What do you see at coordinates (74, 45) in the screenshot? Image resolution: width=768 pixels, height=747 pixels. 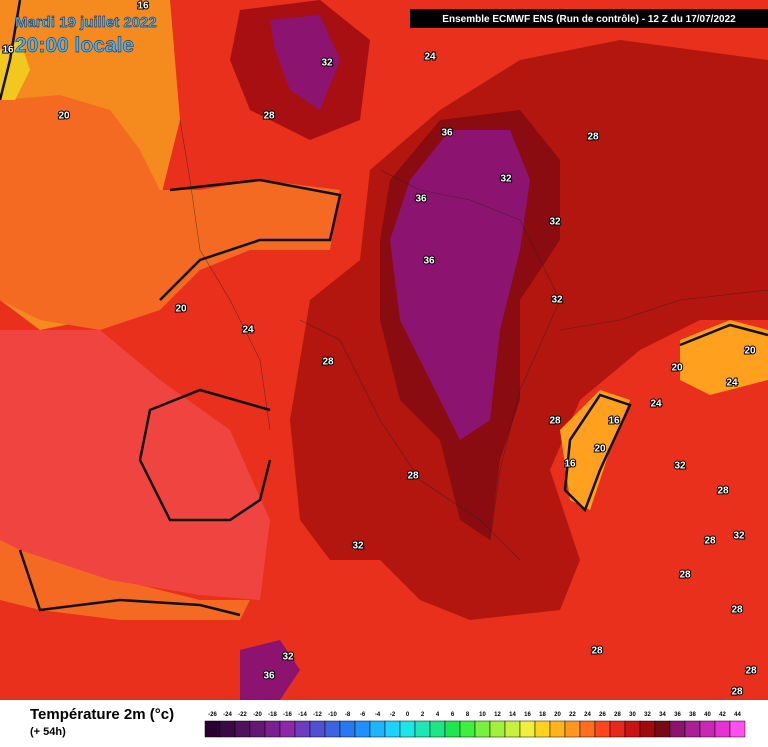 I see `time: 20:00 locale` at bounding box center [74, 45].